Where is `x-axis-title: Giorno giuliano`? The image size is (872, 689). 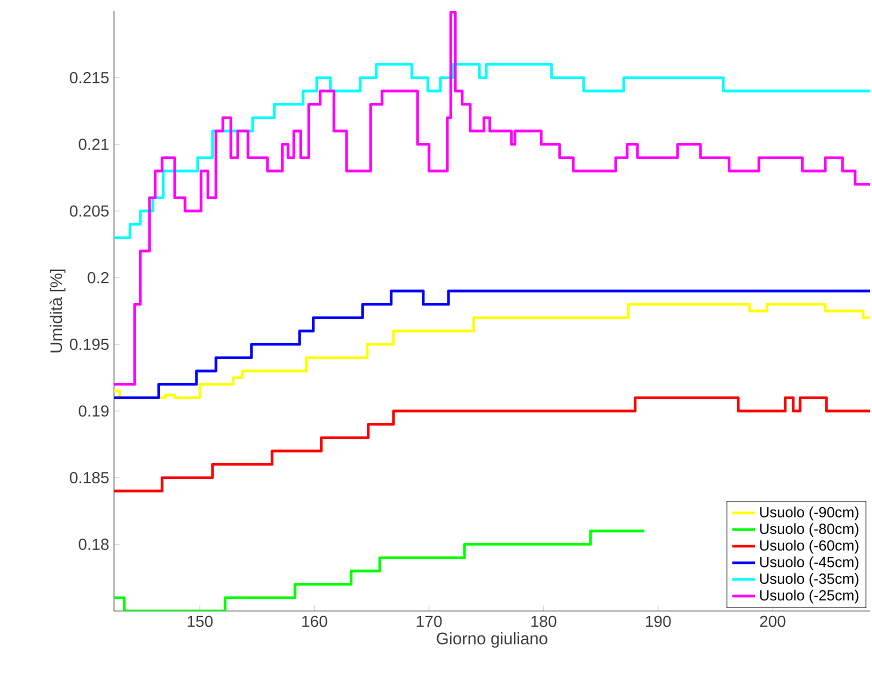 x-axis-title: Giorno giuliano is located at coordinates (492, 640).